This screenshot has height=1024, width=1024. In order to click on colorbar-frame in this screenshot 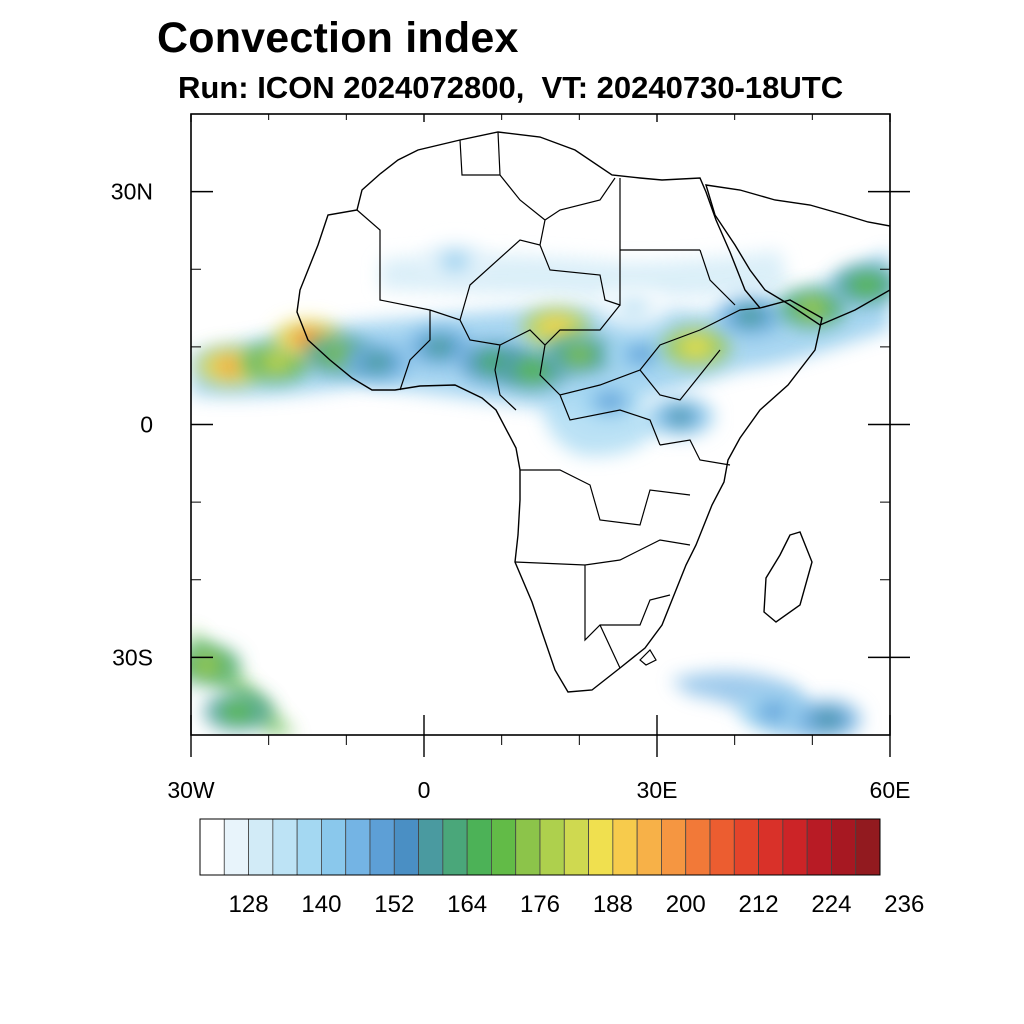, I will do `click(540, 847)`.